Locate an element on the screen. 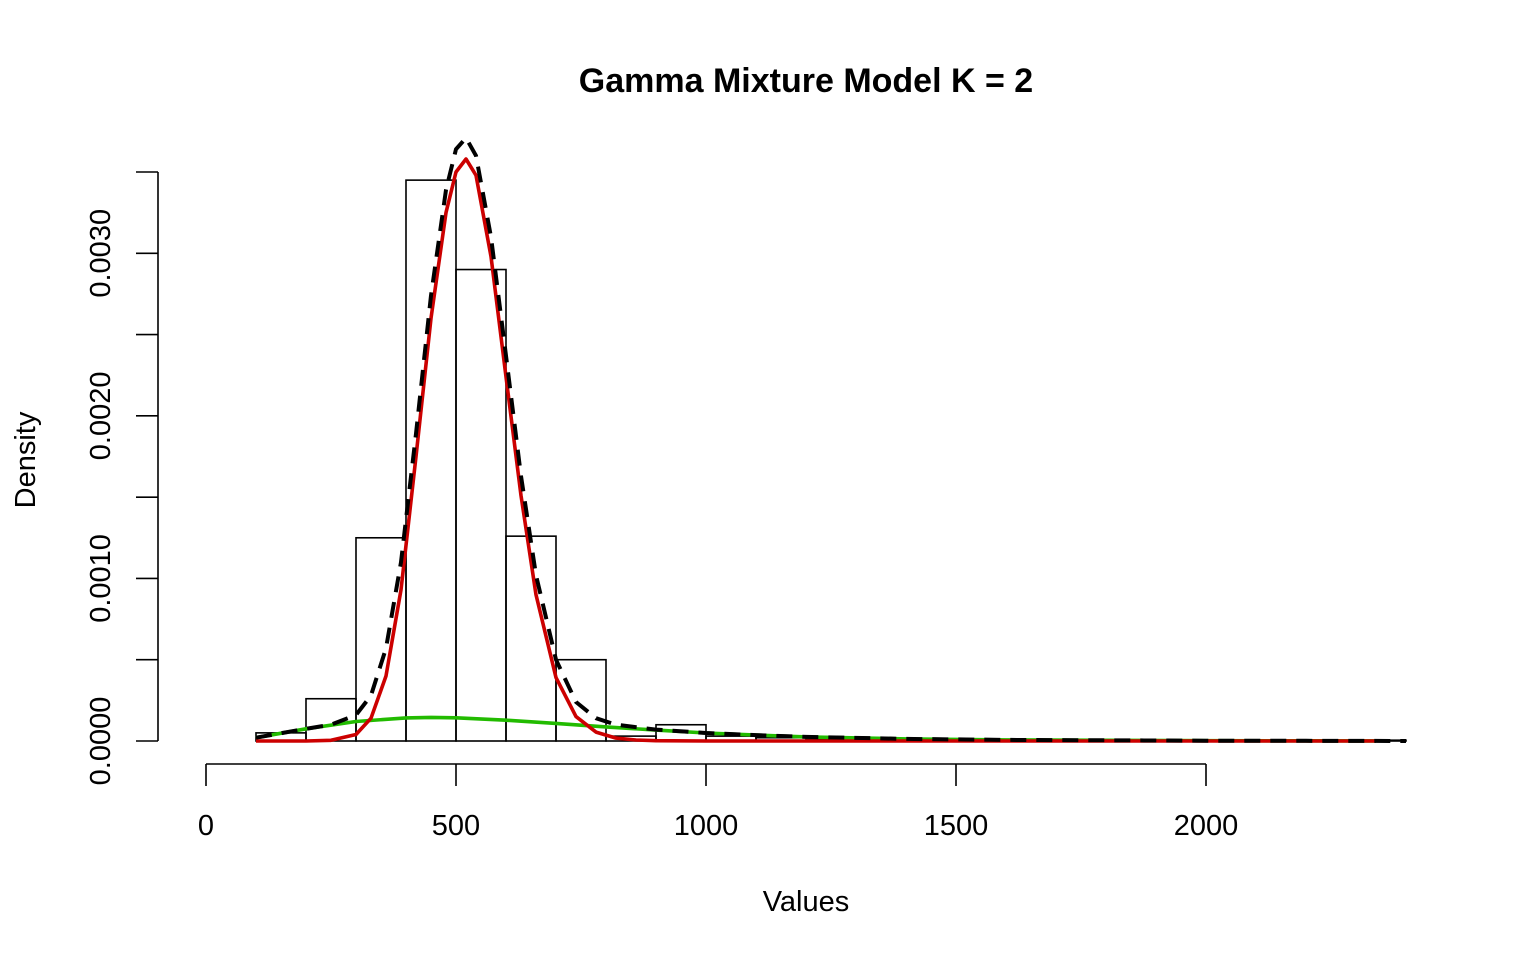  x-tick-label: 2000 is located at coordinates (1206, 826).